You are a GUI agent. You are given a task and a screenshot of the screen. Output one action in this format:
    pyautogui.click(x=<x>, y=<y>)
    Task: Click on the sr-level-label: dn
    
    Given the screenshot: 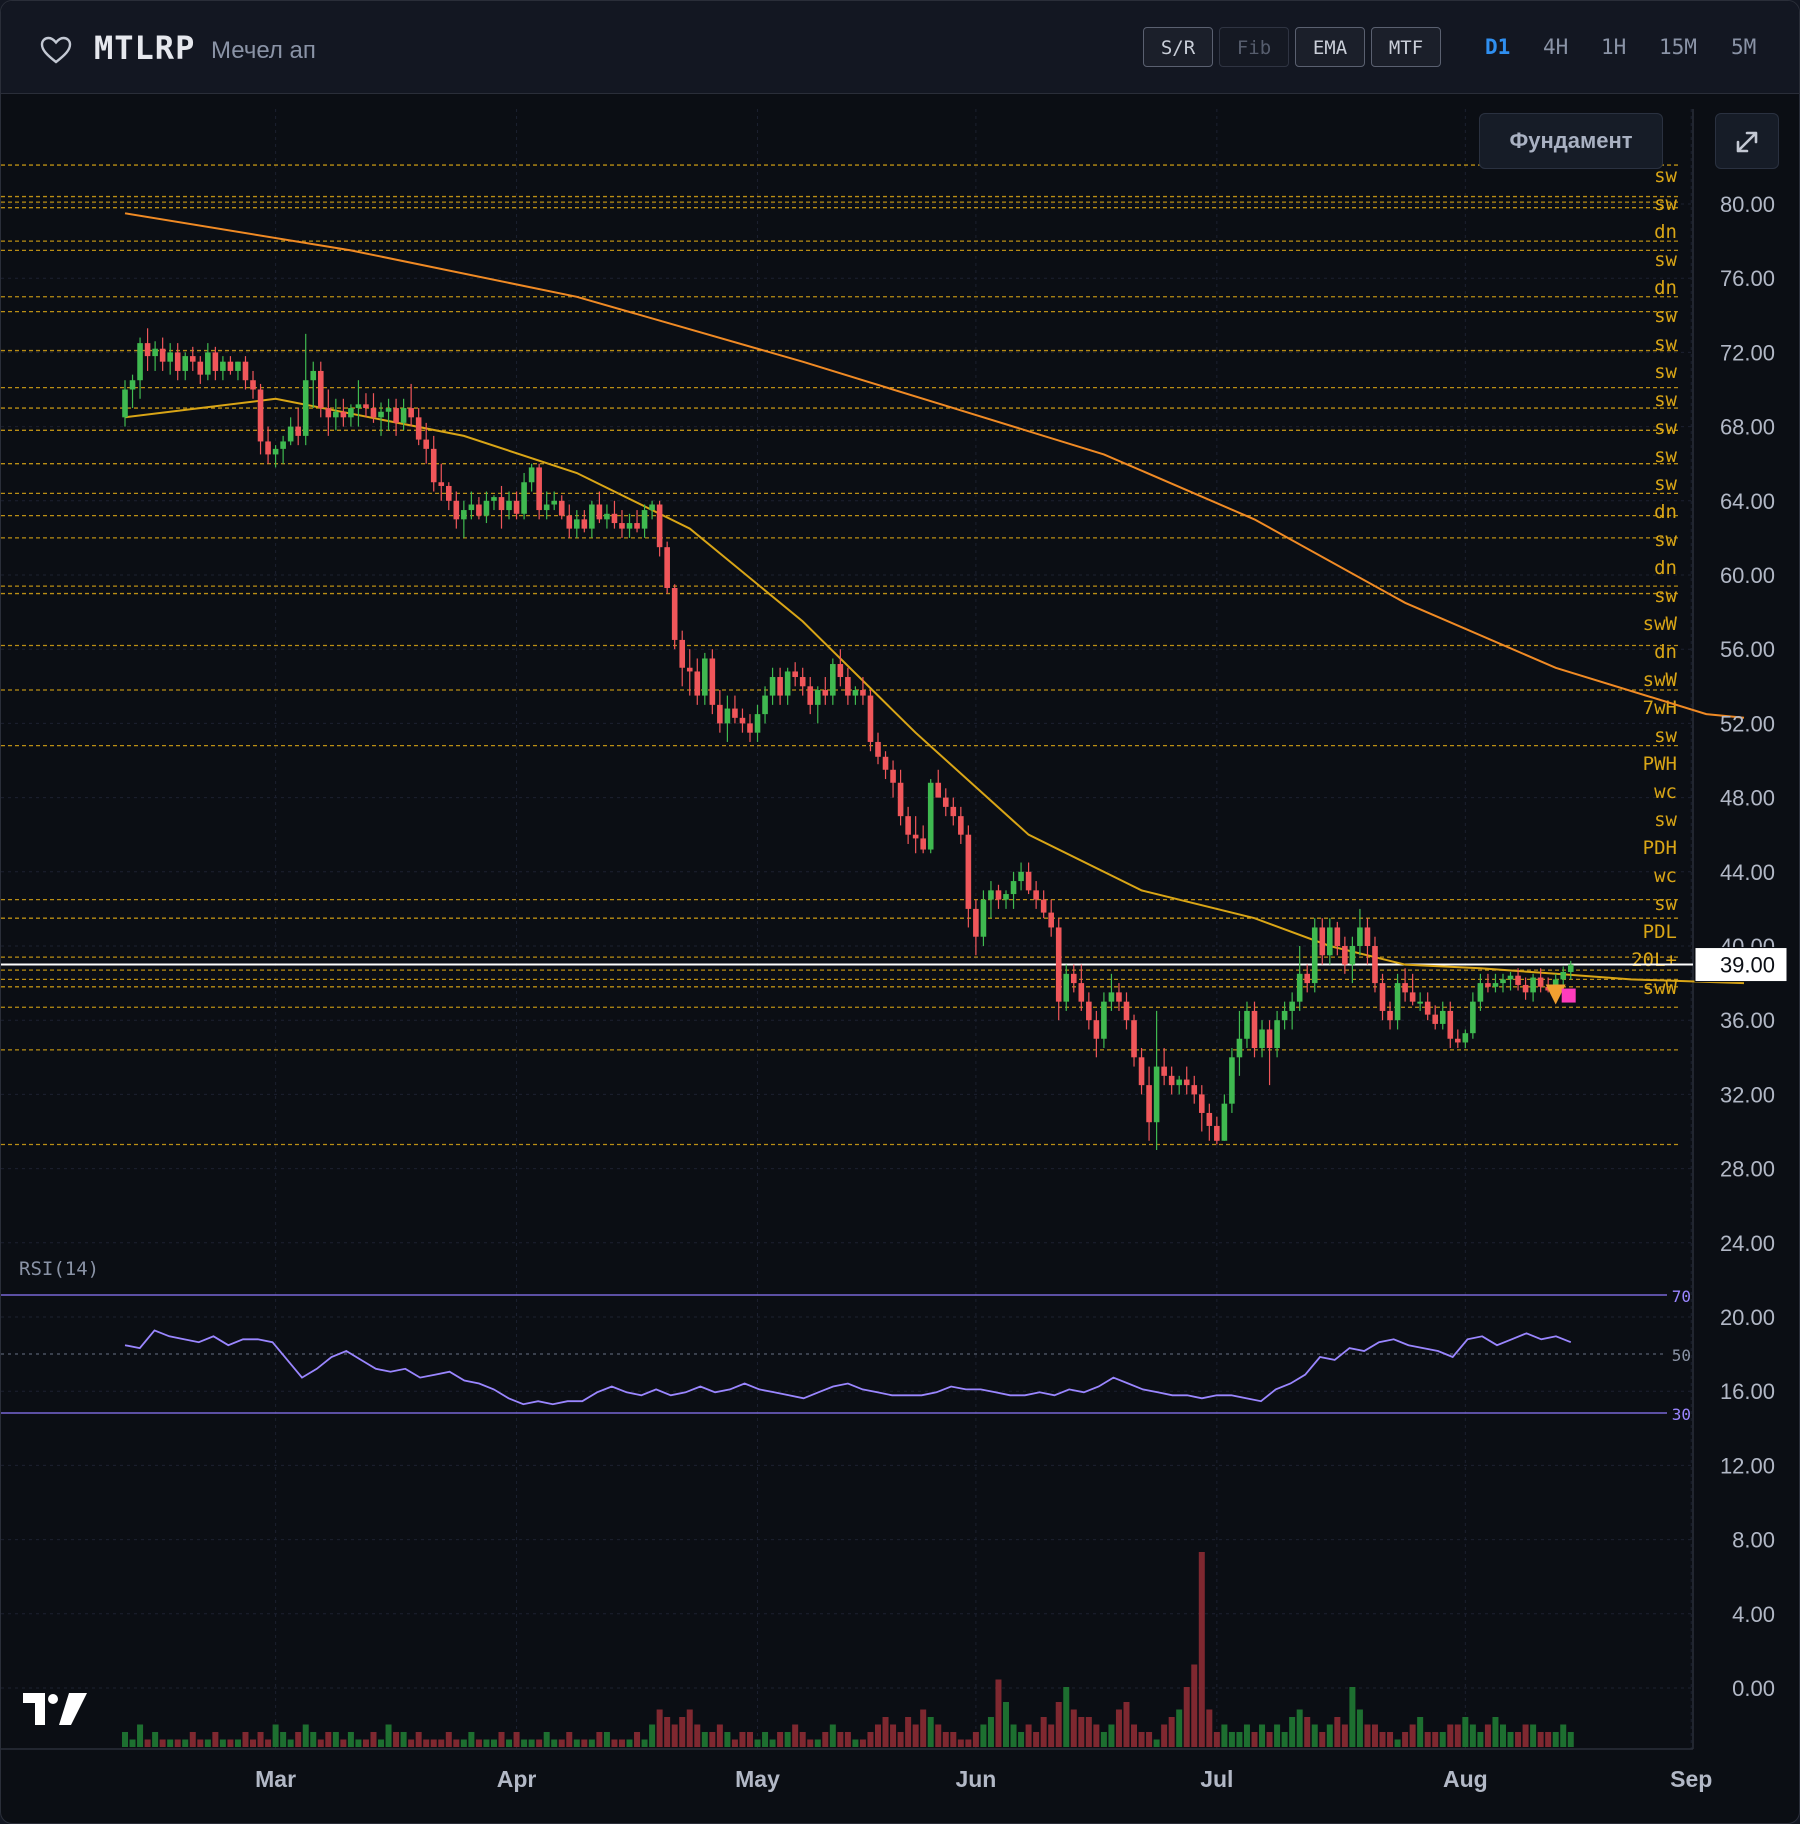 What is the action you would take?
    pyautogui.click(x=1665, y=568)
    